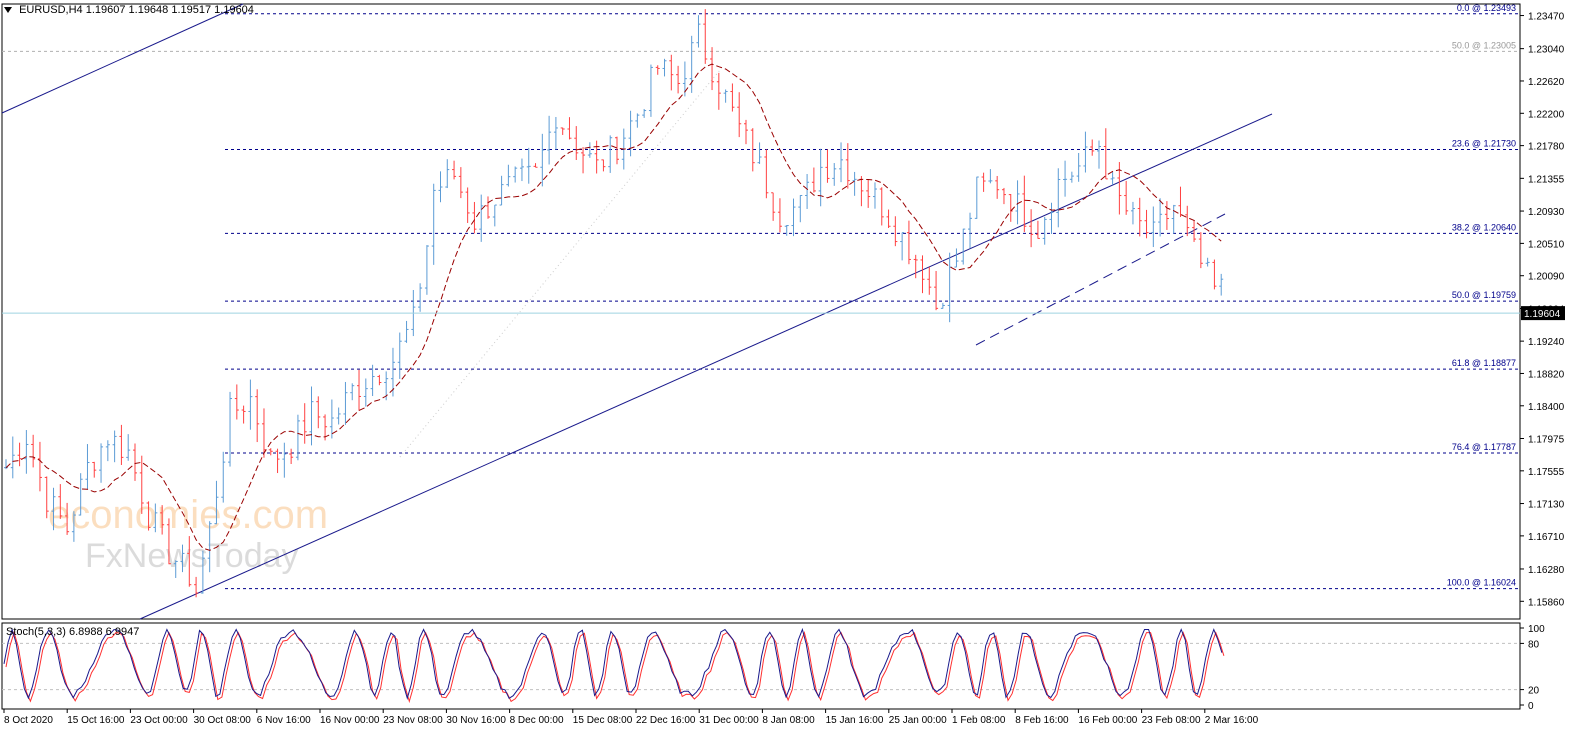  I want to click on fib-label: 50.0 @ 1.19759, so click(1484, 295).